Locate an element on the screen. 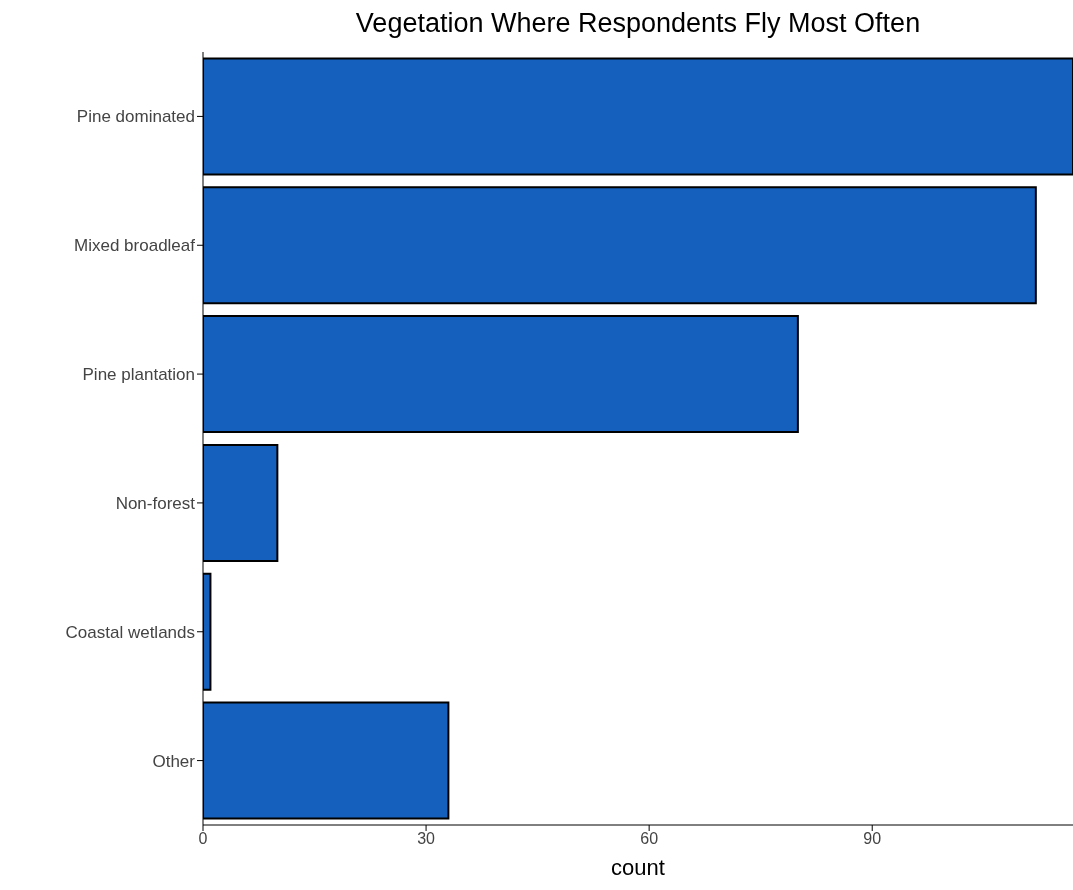 This screenshot has width=1073, height=890. x-axis-title: count is located at coordinates (638, 867).